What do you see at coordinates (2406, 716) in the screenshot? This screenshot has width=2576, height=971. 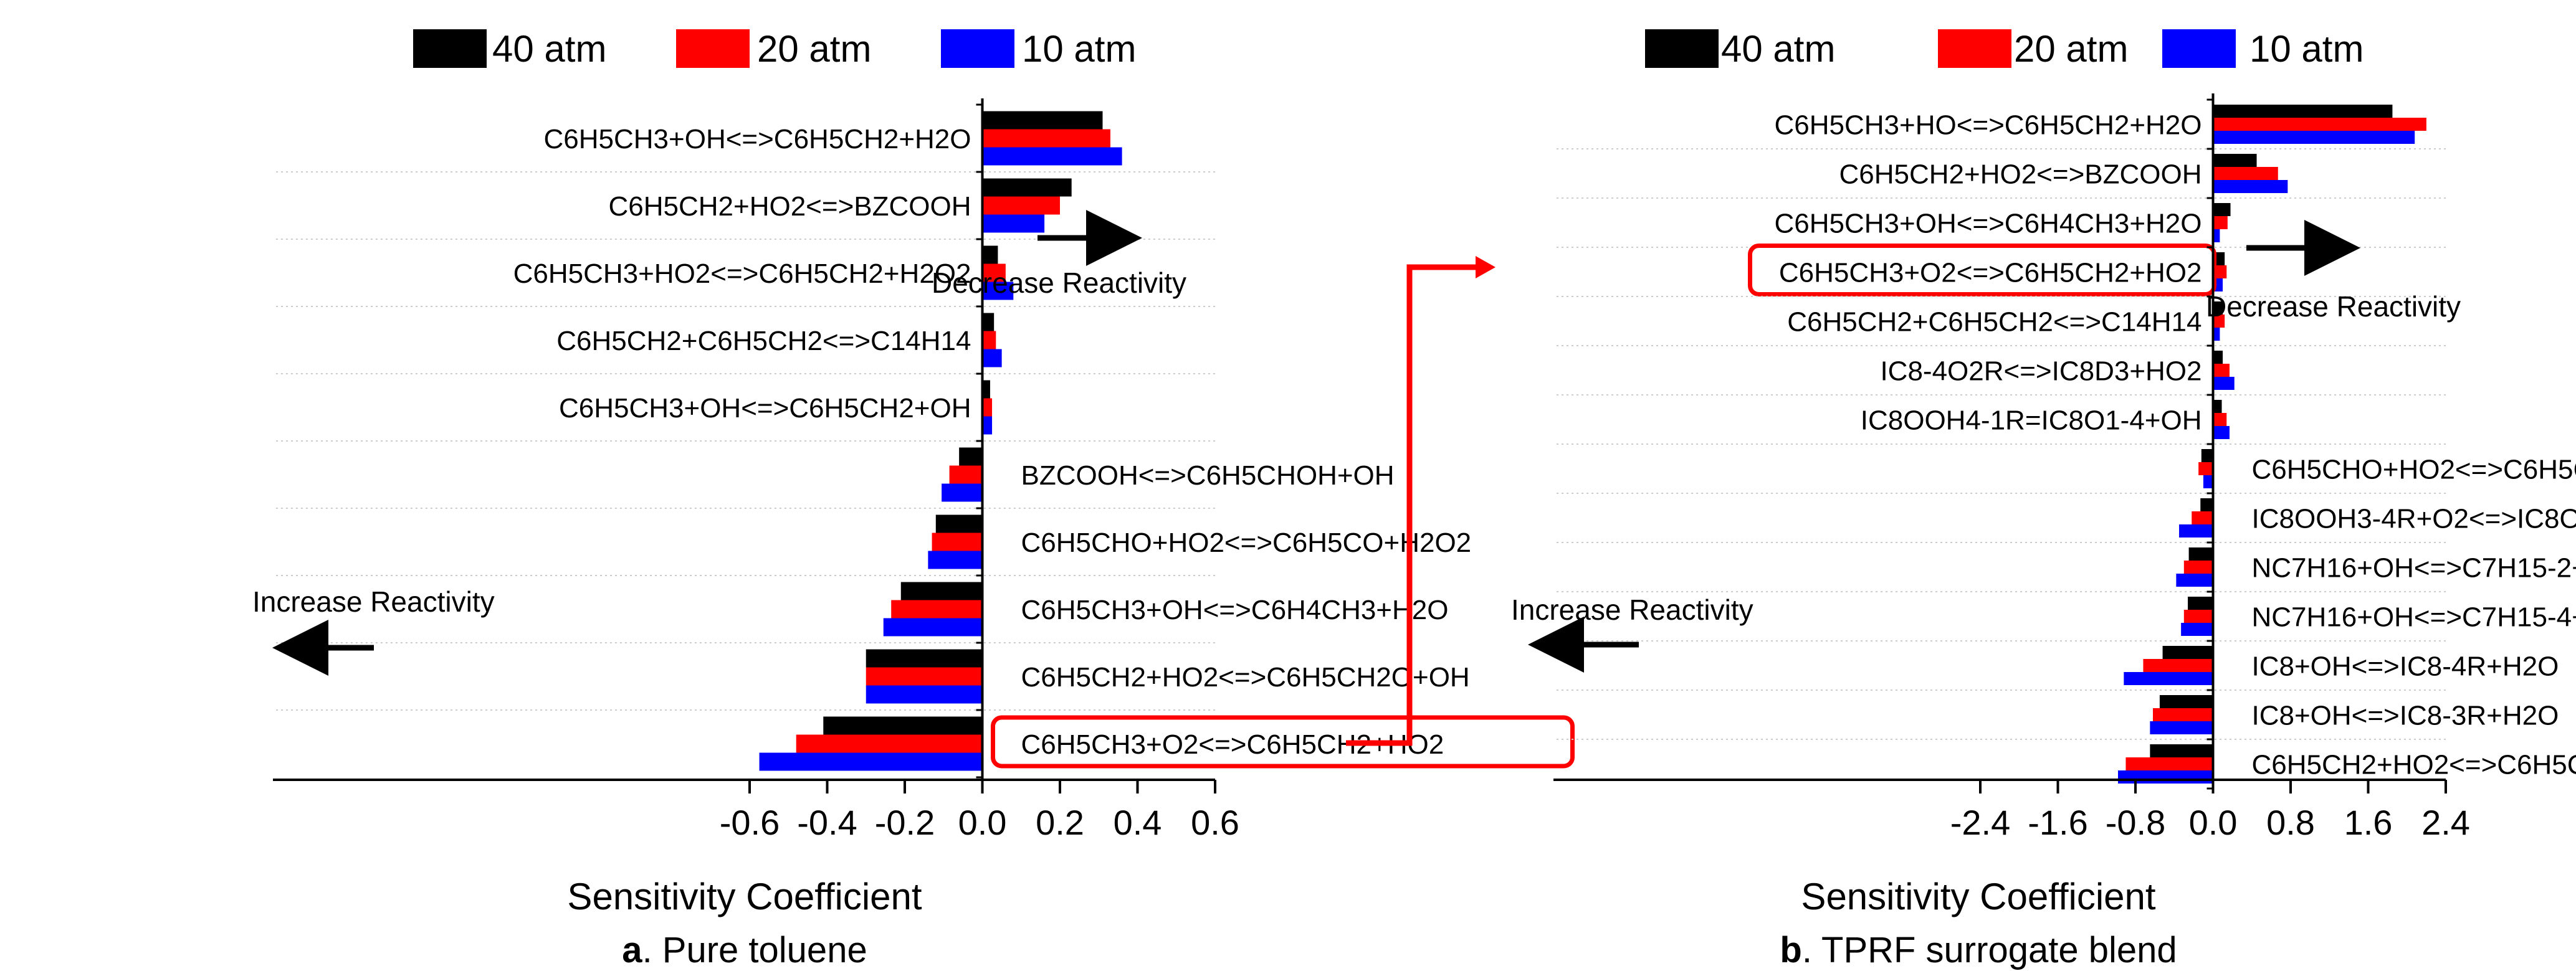 I see `category-label-13: IC8+OH<=>IC8-3R+H2O` at bounding box center [2406, 716].